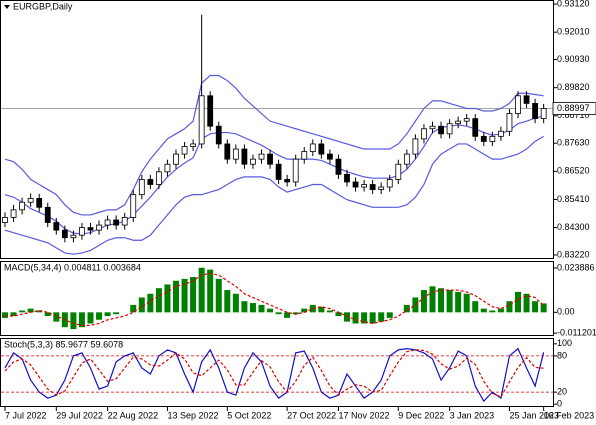 Image resolution: width=596 pixels, height=425 pixels. Describe the element at coordinates (133, 415) in the screenshot. I see `x-tick-label: 22 Aug 2022` at that location.